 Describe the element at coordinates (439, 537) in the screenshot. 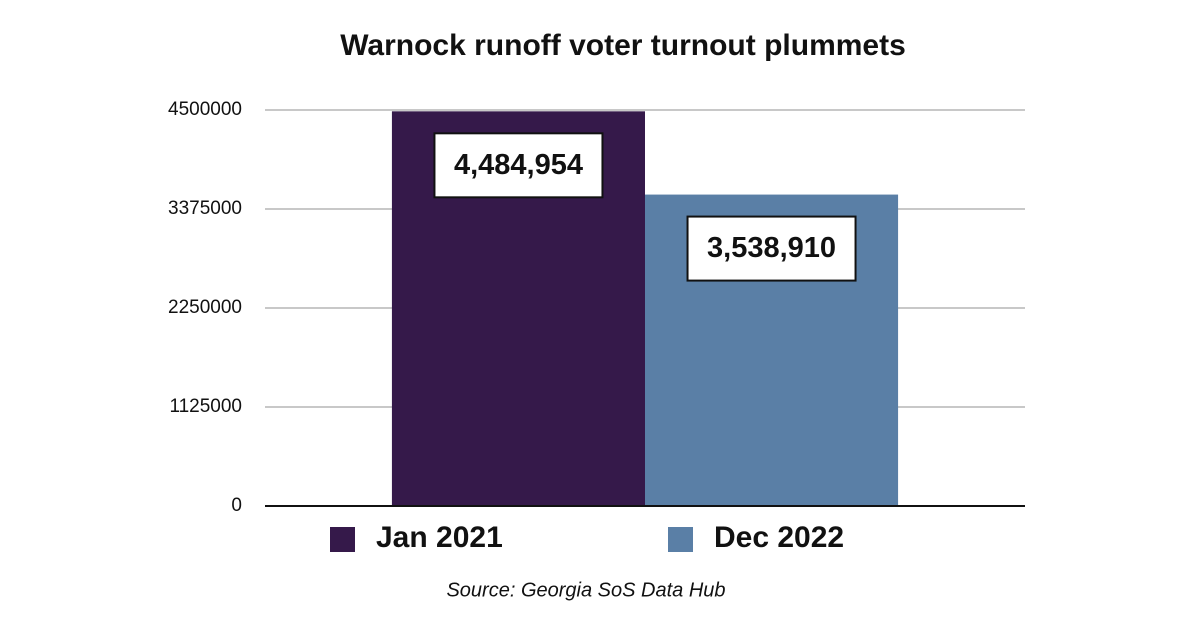

I see `legend-label: Jan 2021` at that location.